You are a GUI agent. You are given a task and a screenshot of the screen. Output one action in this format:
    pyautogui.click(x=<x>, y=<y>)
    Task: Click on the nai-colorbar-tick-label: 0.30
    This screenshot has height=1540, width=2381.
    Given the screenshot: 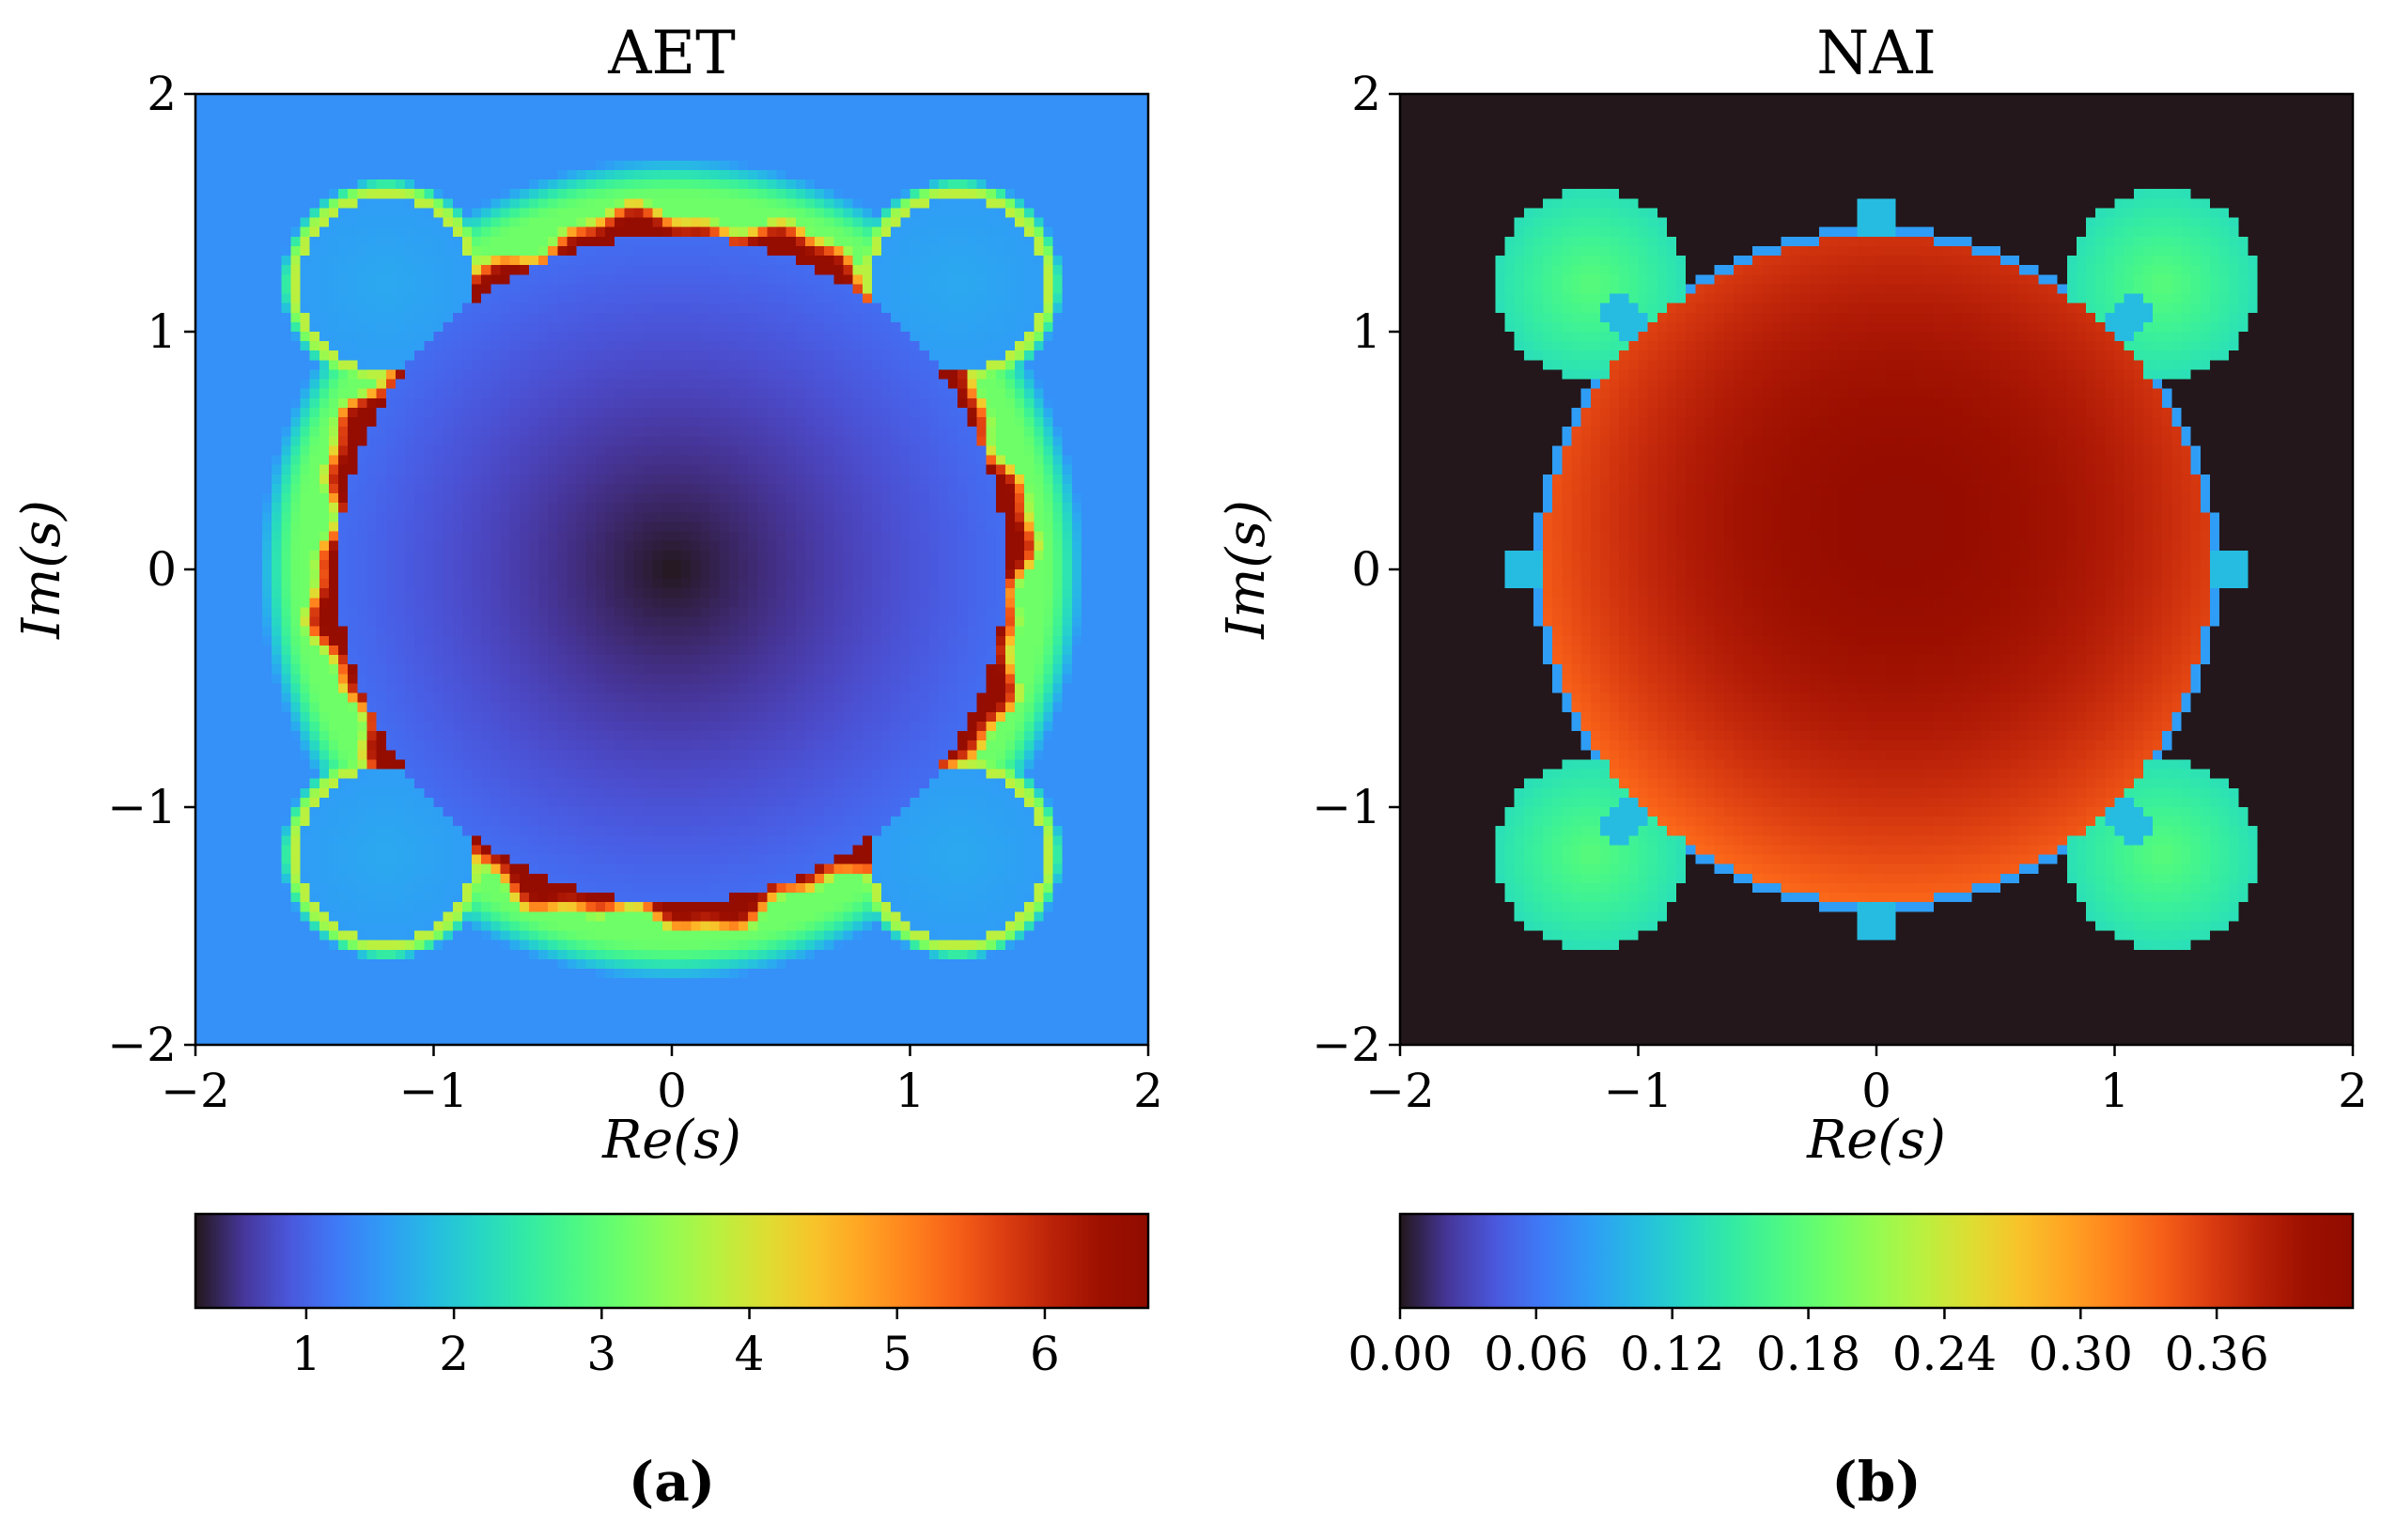 What is the action you would take?
    pyautogui.click(x=2081, y=1354)
    